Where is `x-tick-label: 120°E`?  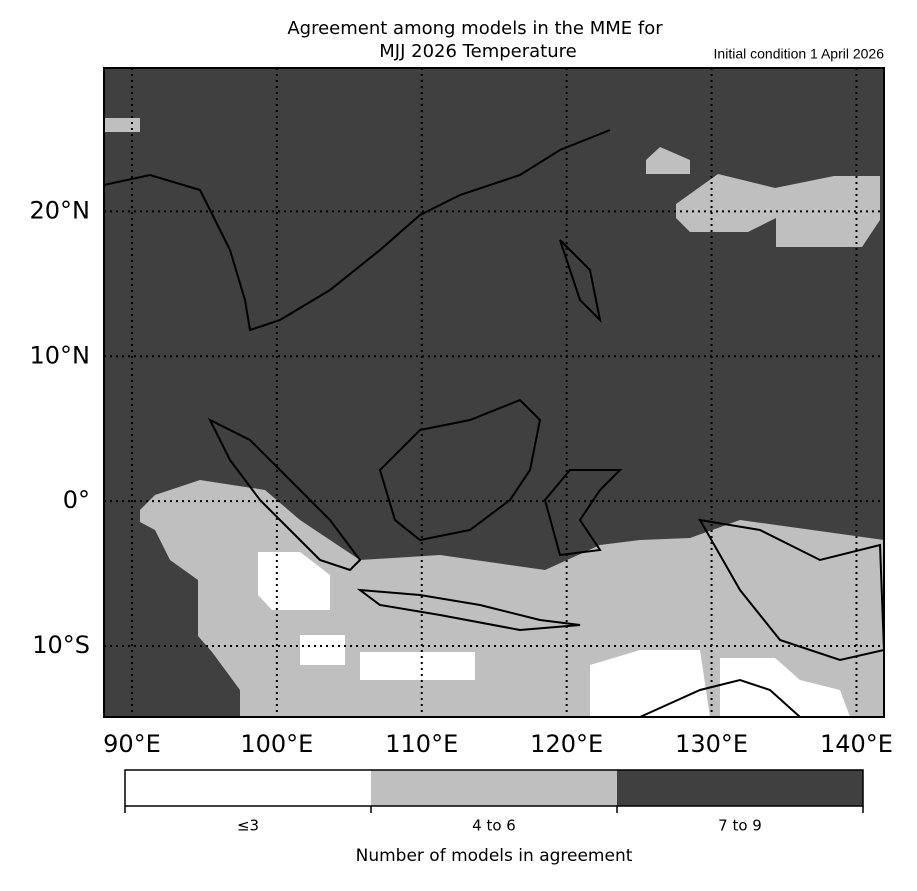 x-tick-label: 120°E is located at coordinates (566, 744).